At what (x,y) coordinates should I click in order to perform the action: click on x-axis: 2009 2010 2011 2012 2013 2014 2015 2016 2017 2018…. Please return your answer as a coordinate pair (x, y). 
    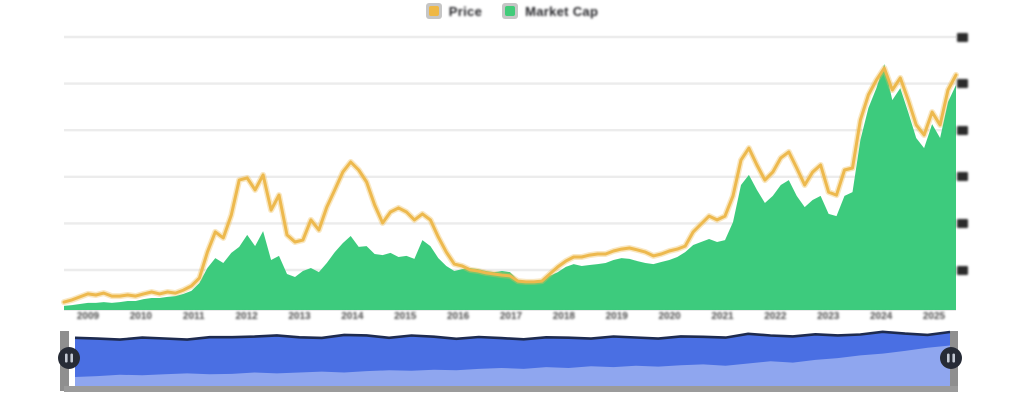
    Looking at the image, I should click on (512, 319).